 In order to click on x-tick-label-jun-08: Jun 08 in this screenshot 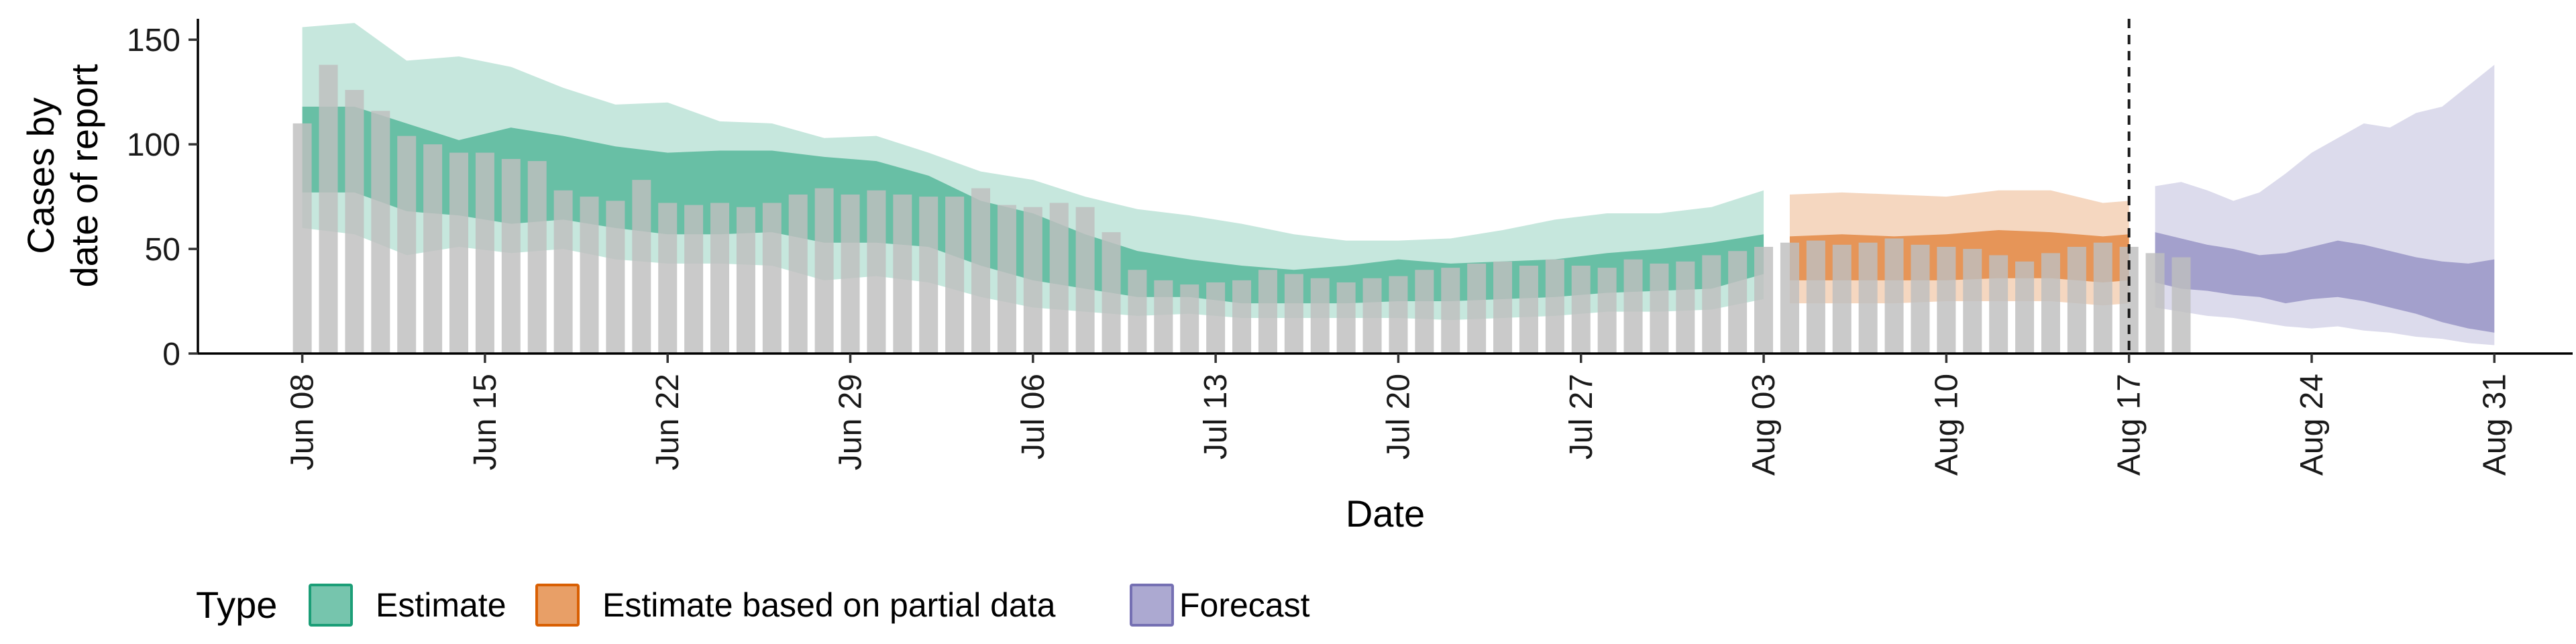, I will do `click(303, 422)`.